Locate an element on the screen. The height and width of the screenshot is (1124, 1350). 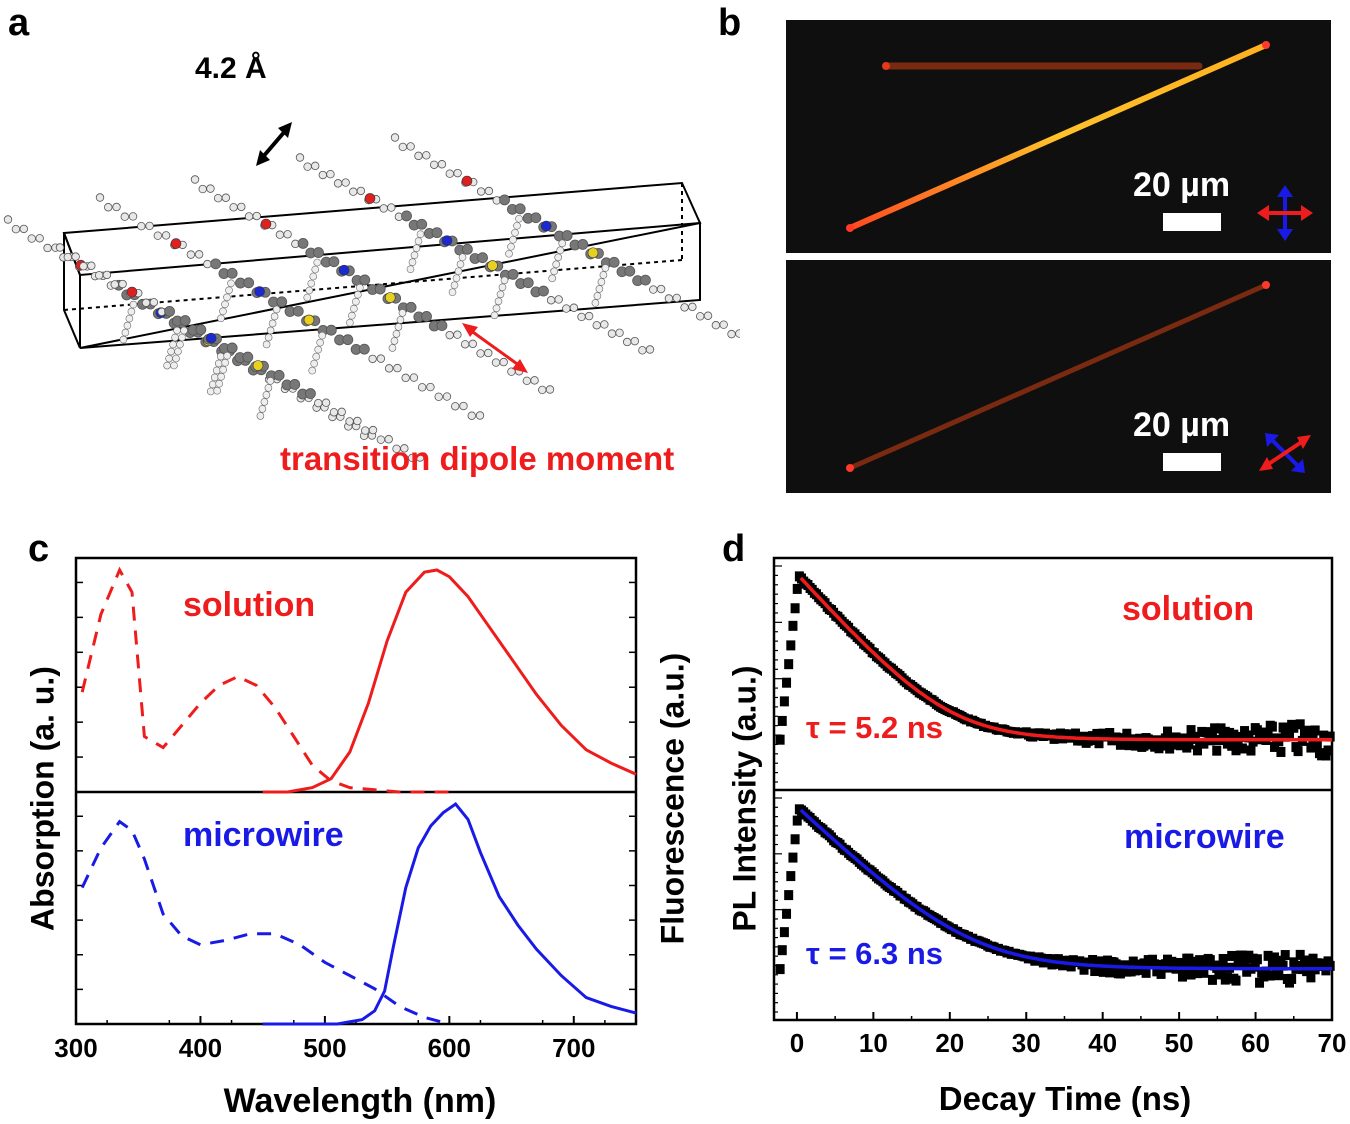
micrograph-bottom-wires is located at coordinates (1058, 376).